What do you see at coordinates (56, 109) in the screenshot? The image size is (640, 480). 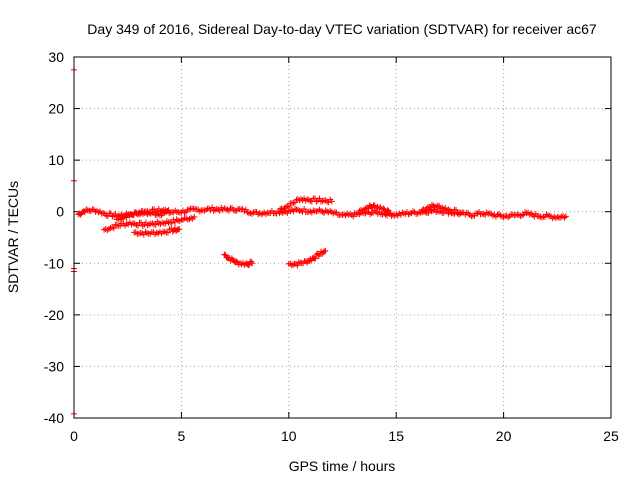 I see `y-tick-label: 20` at bounding box center [56, 109].